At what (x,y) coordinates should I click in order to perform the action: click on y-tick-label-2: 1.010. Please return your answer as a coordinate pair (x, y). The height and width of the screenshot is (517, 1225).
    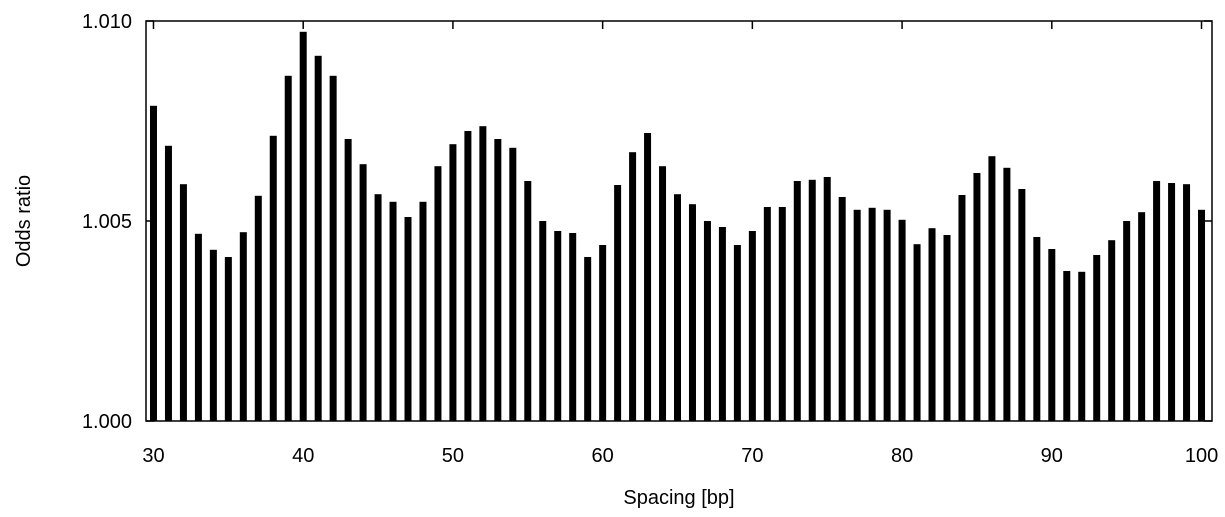
    Looking at the image, I should click on (107, 22).